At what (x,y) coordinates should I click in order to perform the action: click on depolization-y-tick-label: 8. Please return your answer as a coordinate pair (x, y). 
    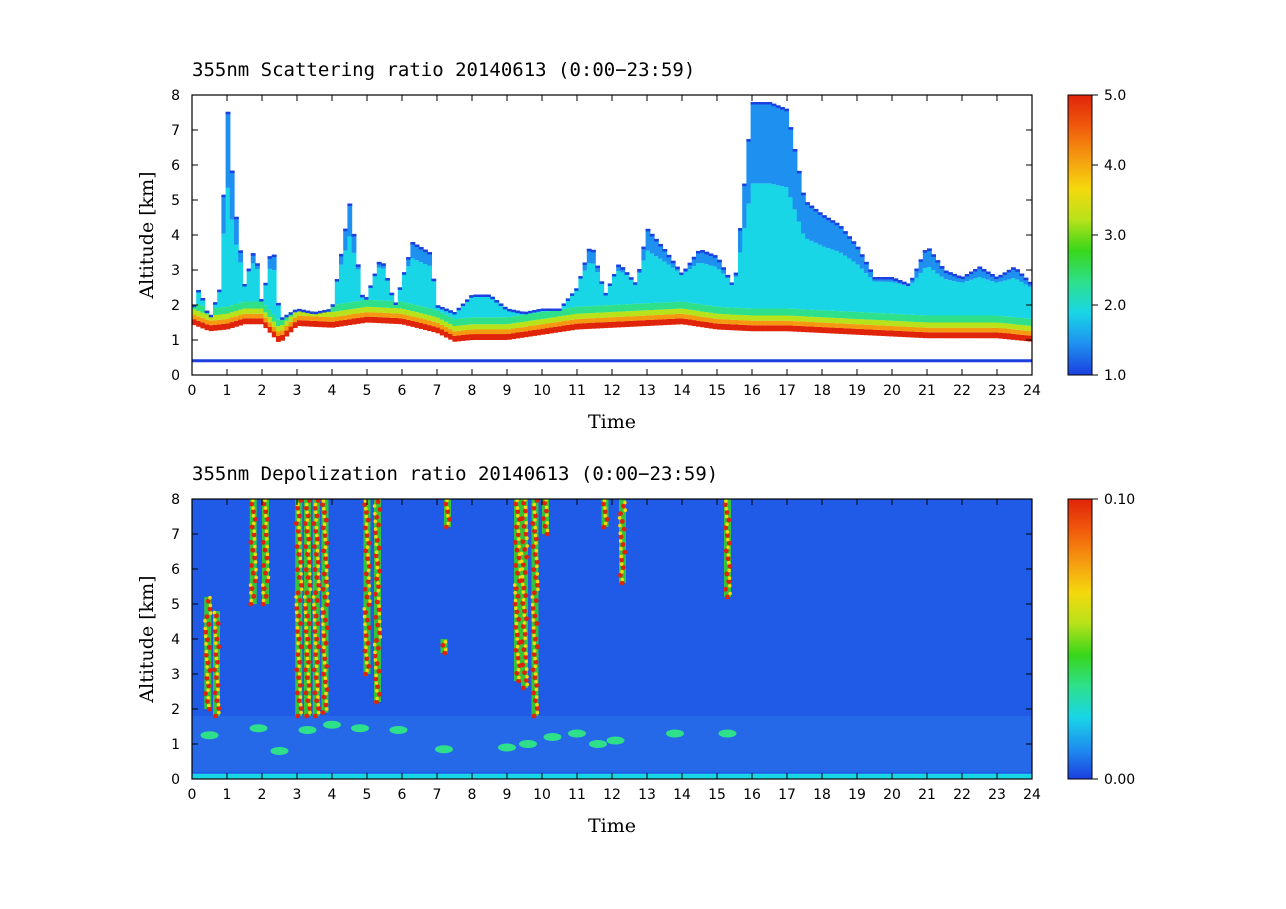
    Looking at the image, I should click on (175, 500).